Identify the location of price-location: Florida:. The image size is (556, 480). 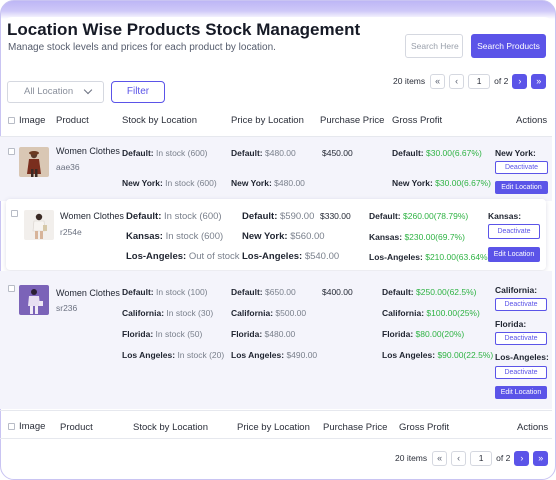
(247, 334).